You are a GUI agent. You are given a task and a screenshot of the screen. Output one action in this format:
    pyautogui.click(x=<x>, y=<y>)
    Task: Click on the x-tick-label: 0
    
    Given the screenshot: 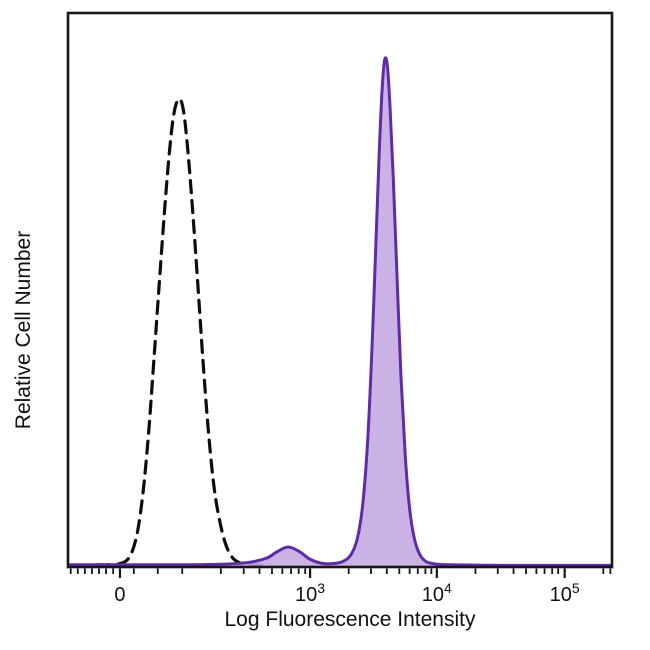 What is the action you would take?
    pyautogui.click(x=119, y=595)
    